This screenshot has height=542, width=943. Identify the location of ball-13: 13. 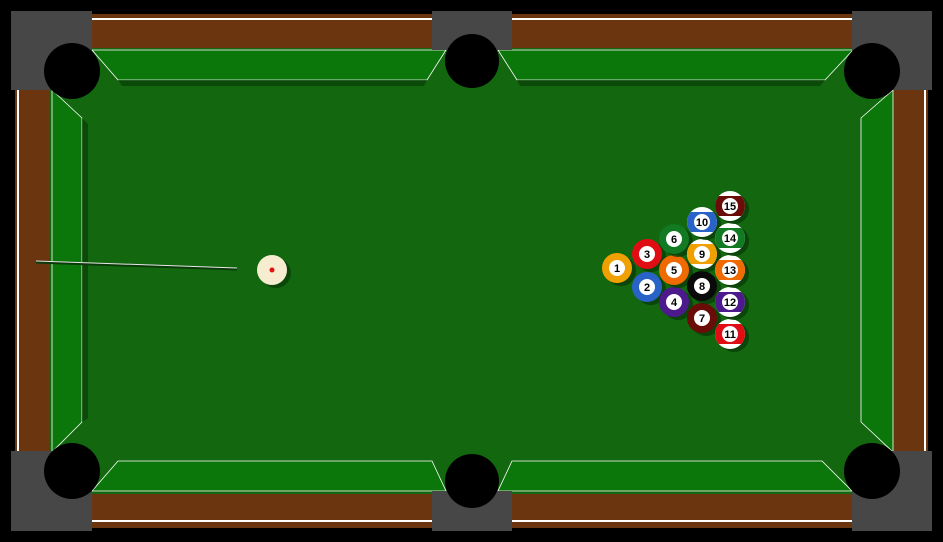
(732, 271).